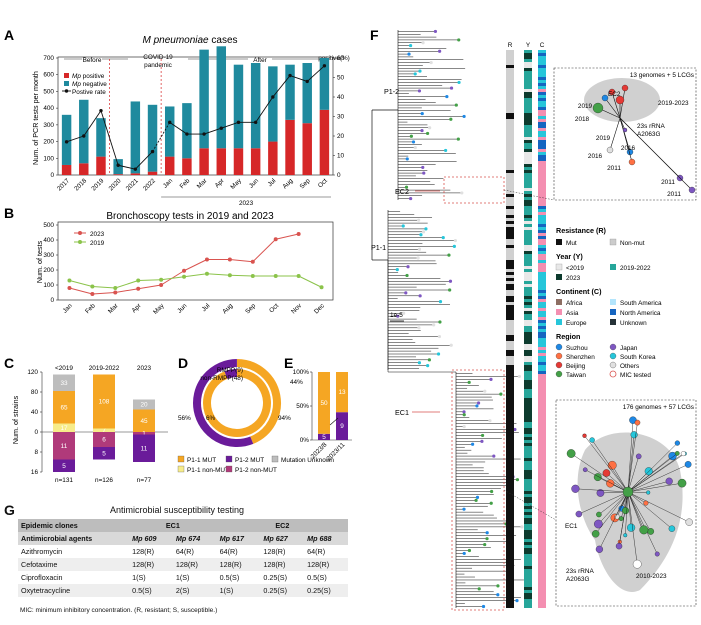 The height and width of the screenshot is (625, 701). What do you see at coordinates (48, 58) in the screenshot?
I see `panel-a-ytick-label: 700` at bounding box center [48, 58].